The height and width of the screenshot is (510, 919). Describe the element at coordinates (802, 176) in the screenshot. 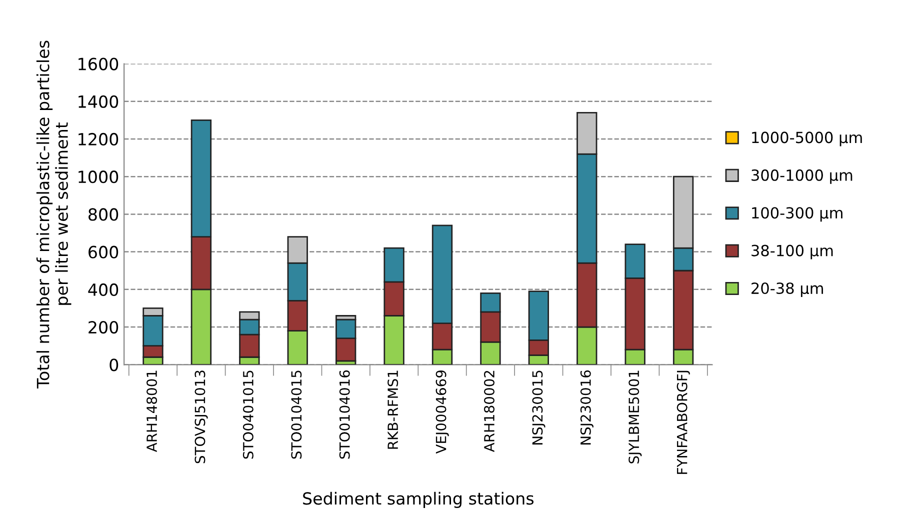

I see `legend-label: 300-1000 µm` at that location.